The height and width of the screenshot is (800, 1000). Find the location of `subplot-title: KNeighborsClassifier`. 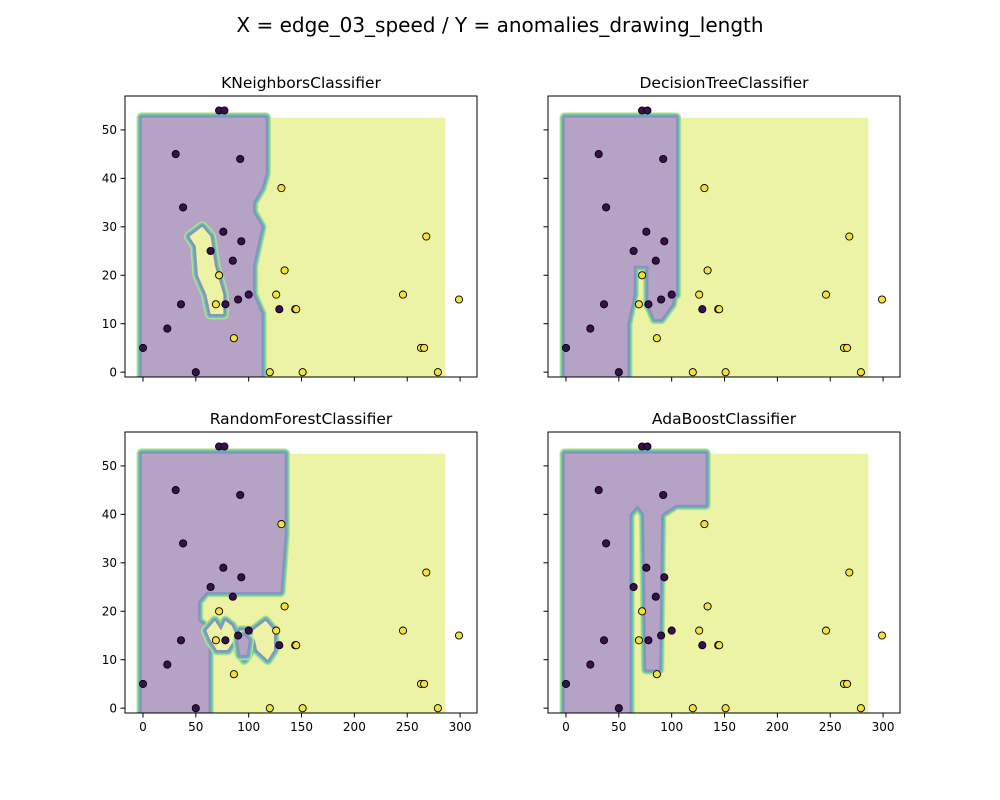

subplot-title: KNeighborsClassifier is located at coordinates (301, 83).